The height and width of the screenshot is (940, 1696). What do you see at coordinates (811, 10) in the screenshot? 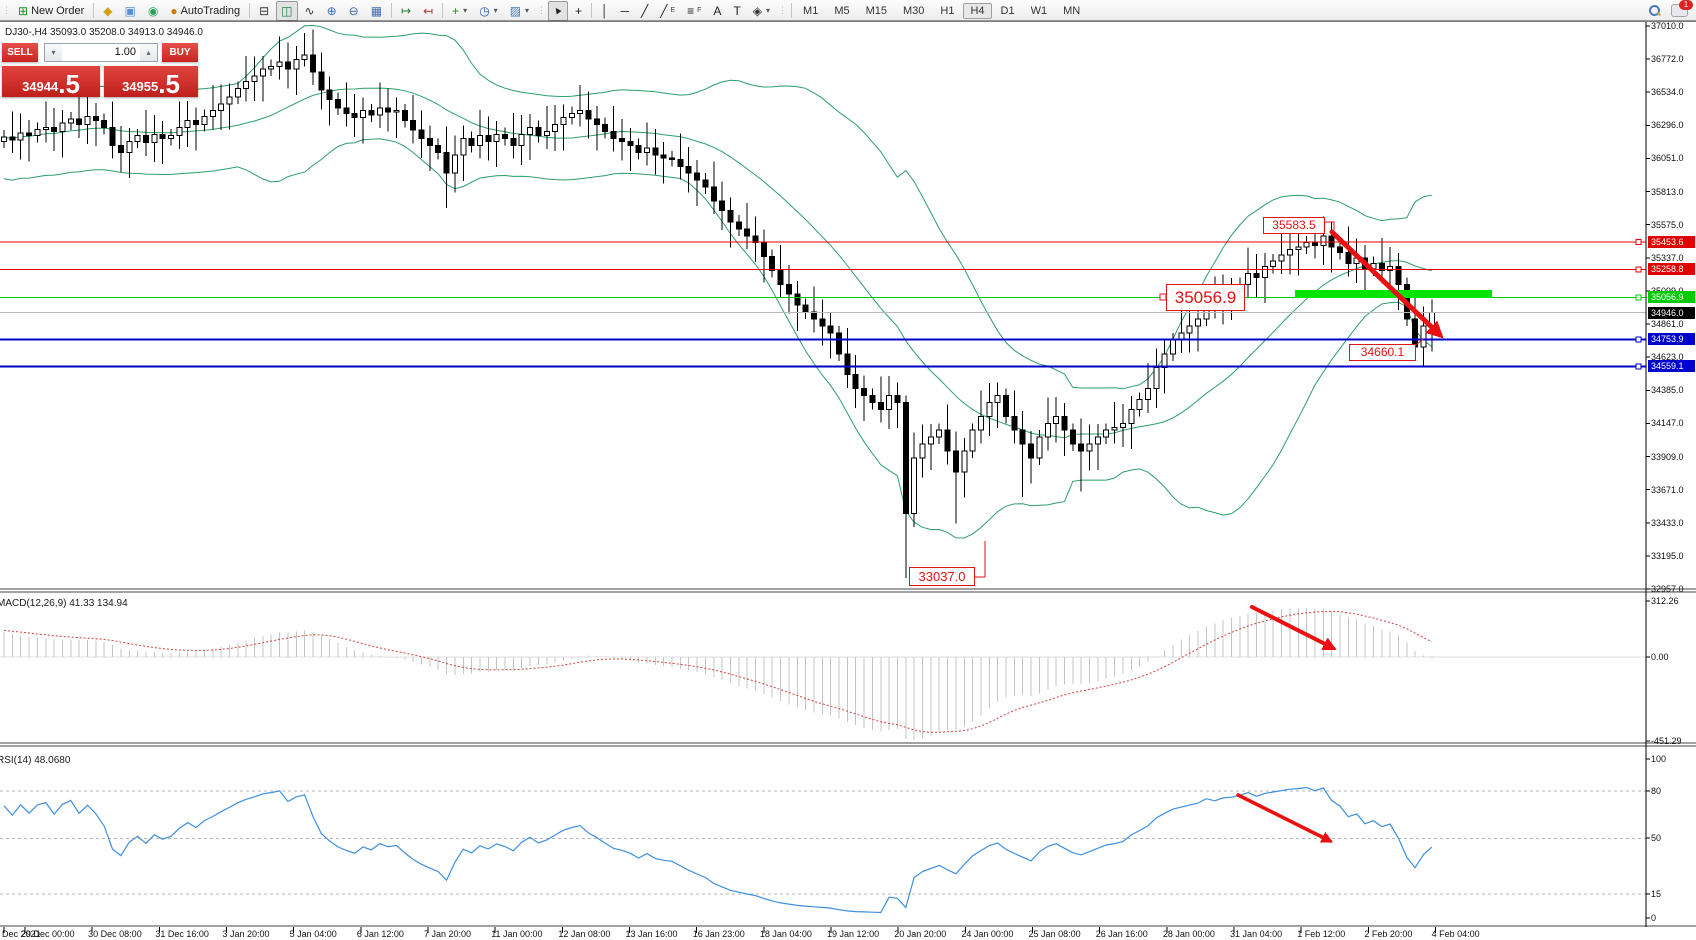
I see `timeframe-m1-button: M1` at bounding box center [811, 10].